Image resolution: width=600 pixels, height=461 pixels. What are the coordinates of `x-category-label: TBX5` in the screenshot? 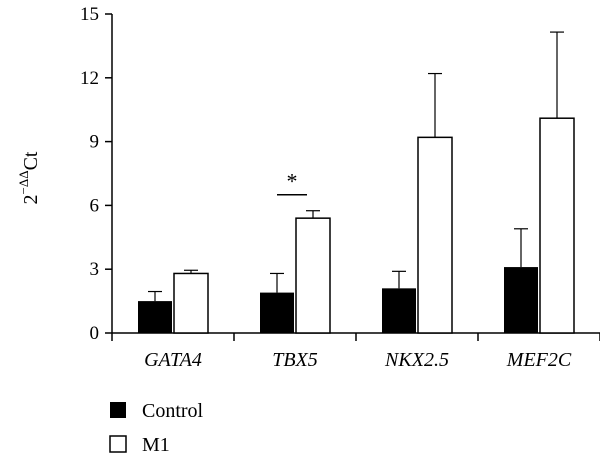 It's located at (295, 360).